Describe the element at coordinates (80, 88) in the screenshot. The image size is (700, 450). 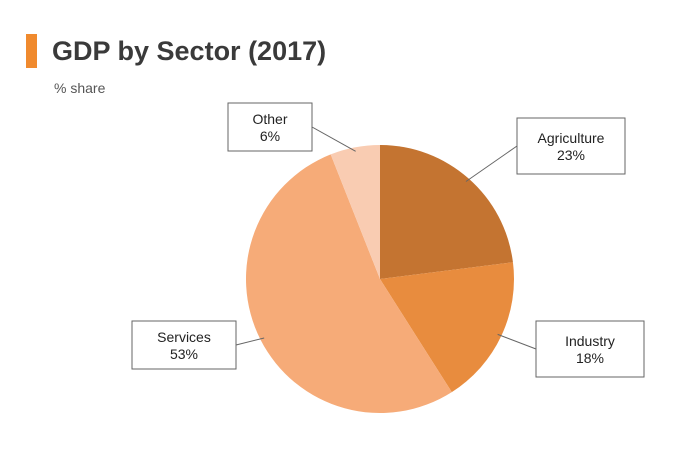
I see `chart-subtitle: % share` at that location.